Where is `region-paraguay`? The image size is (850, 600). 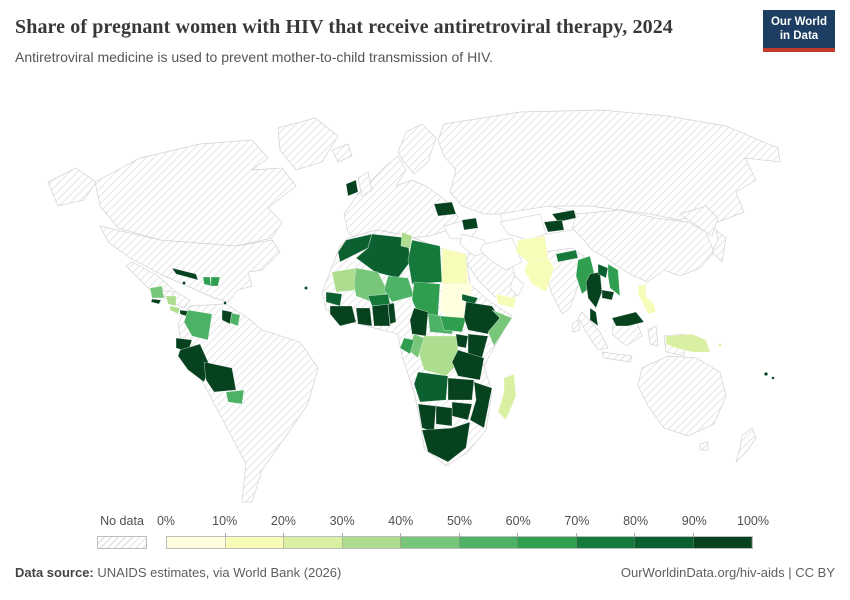 region-paraguay is located at coordinates (235, 397).